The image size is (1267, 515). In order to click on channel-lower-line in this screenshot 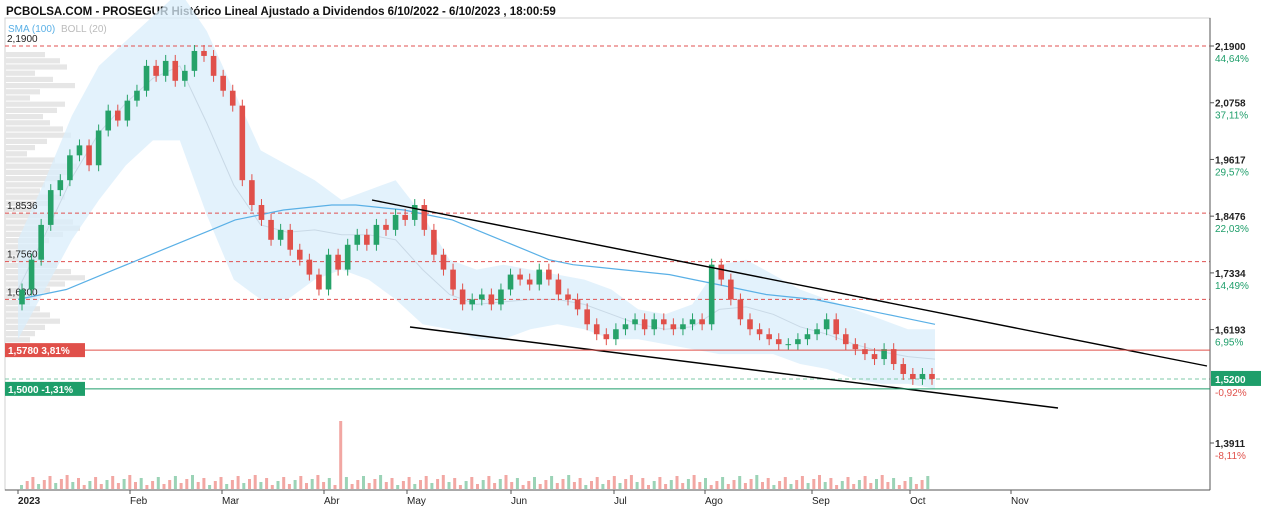, I will do `click(734, 367)`.